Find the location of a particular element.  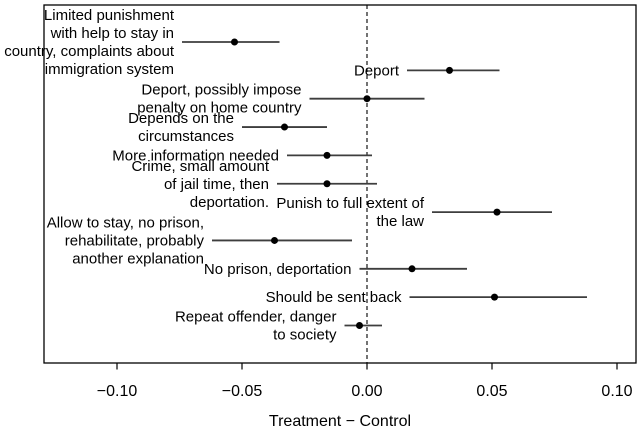

category-label: Should be sent back is located at coordinates (334, 297).